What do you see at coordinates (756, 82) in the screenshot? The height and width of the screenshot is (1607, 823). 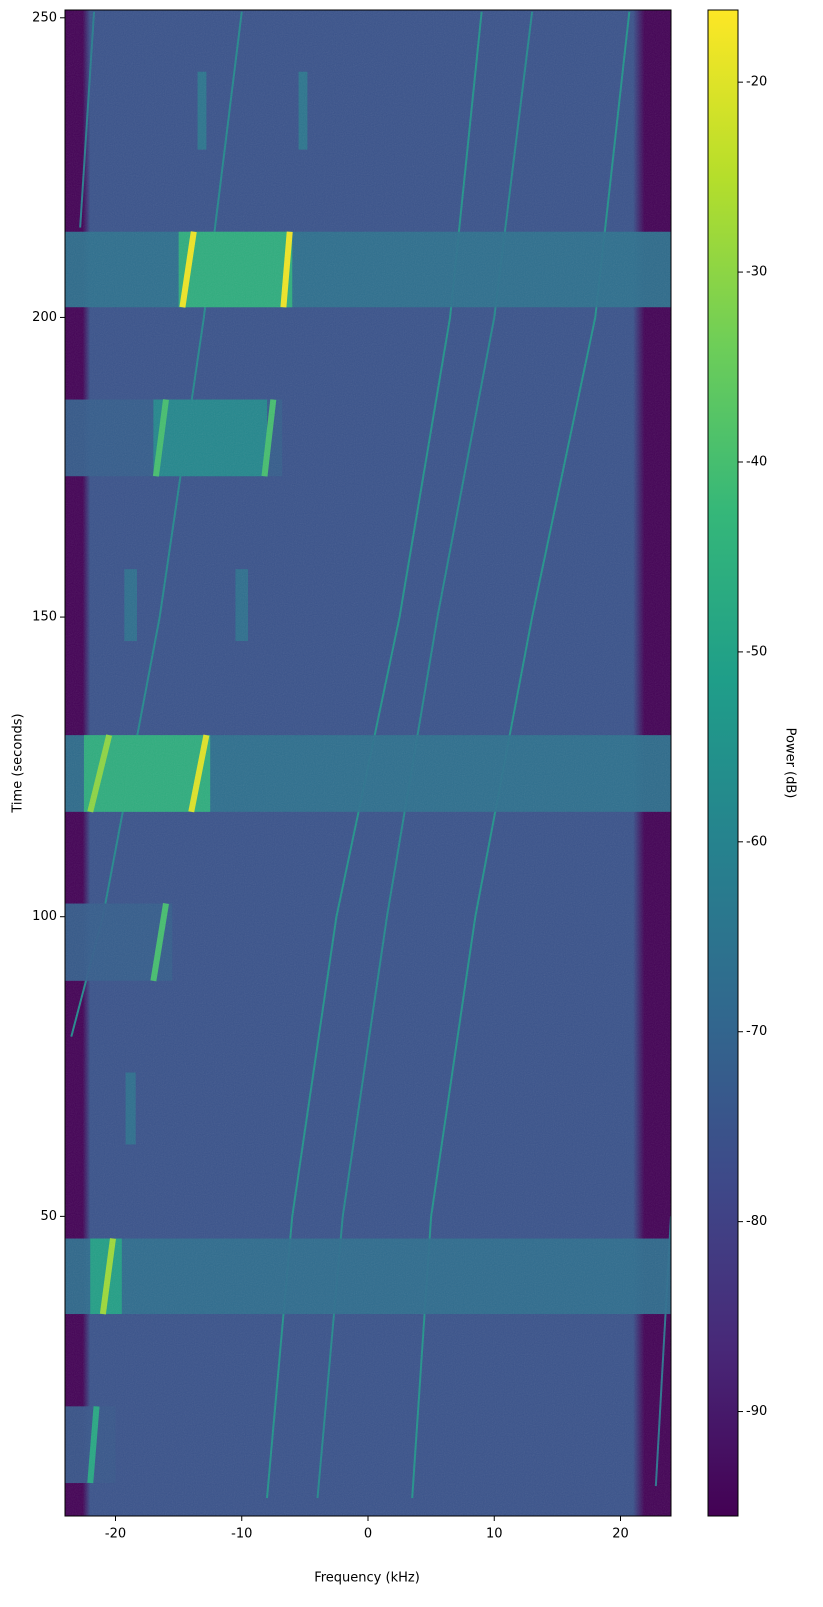 I see `colorbar-tick-label: -20` at bounding box center [756, 82].